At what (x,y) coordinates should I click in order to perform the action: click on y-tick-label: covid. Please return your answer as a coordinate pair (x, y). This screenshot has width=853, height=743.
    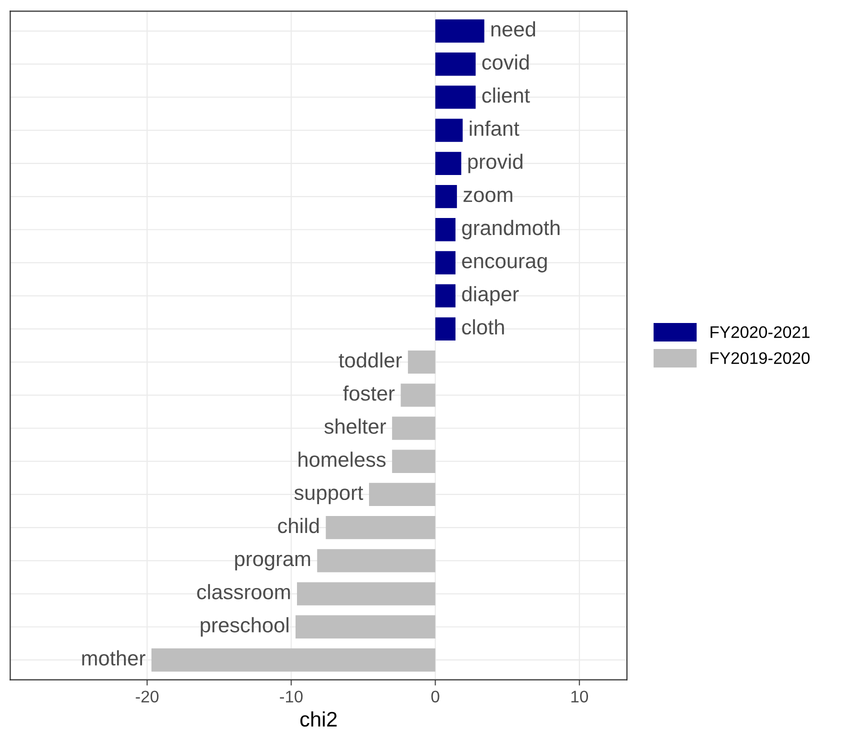
    Looking at the image, I should click on (505, 62).